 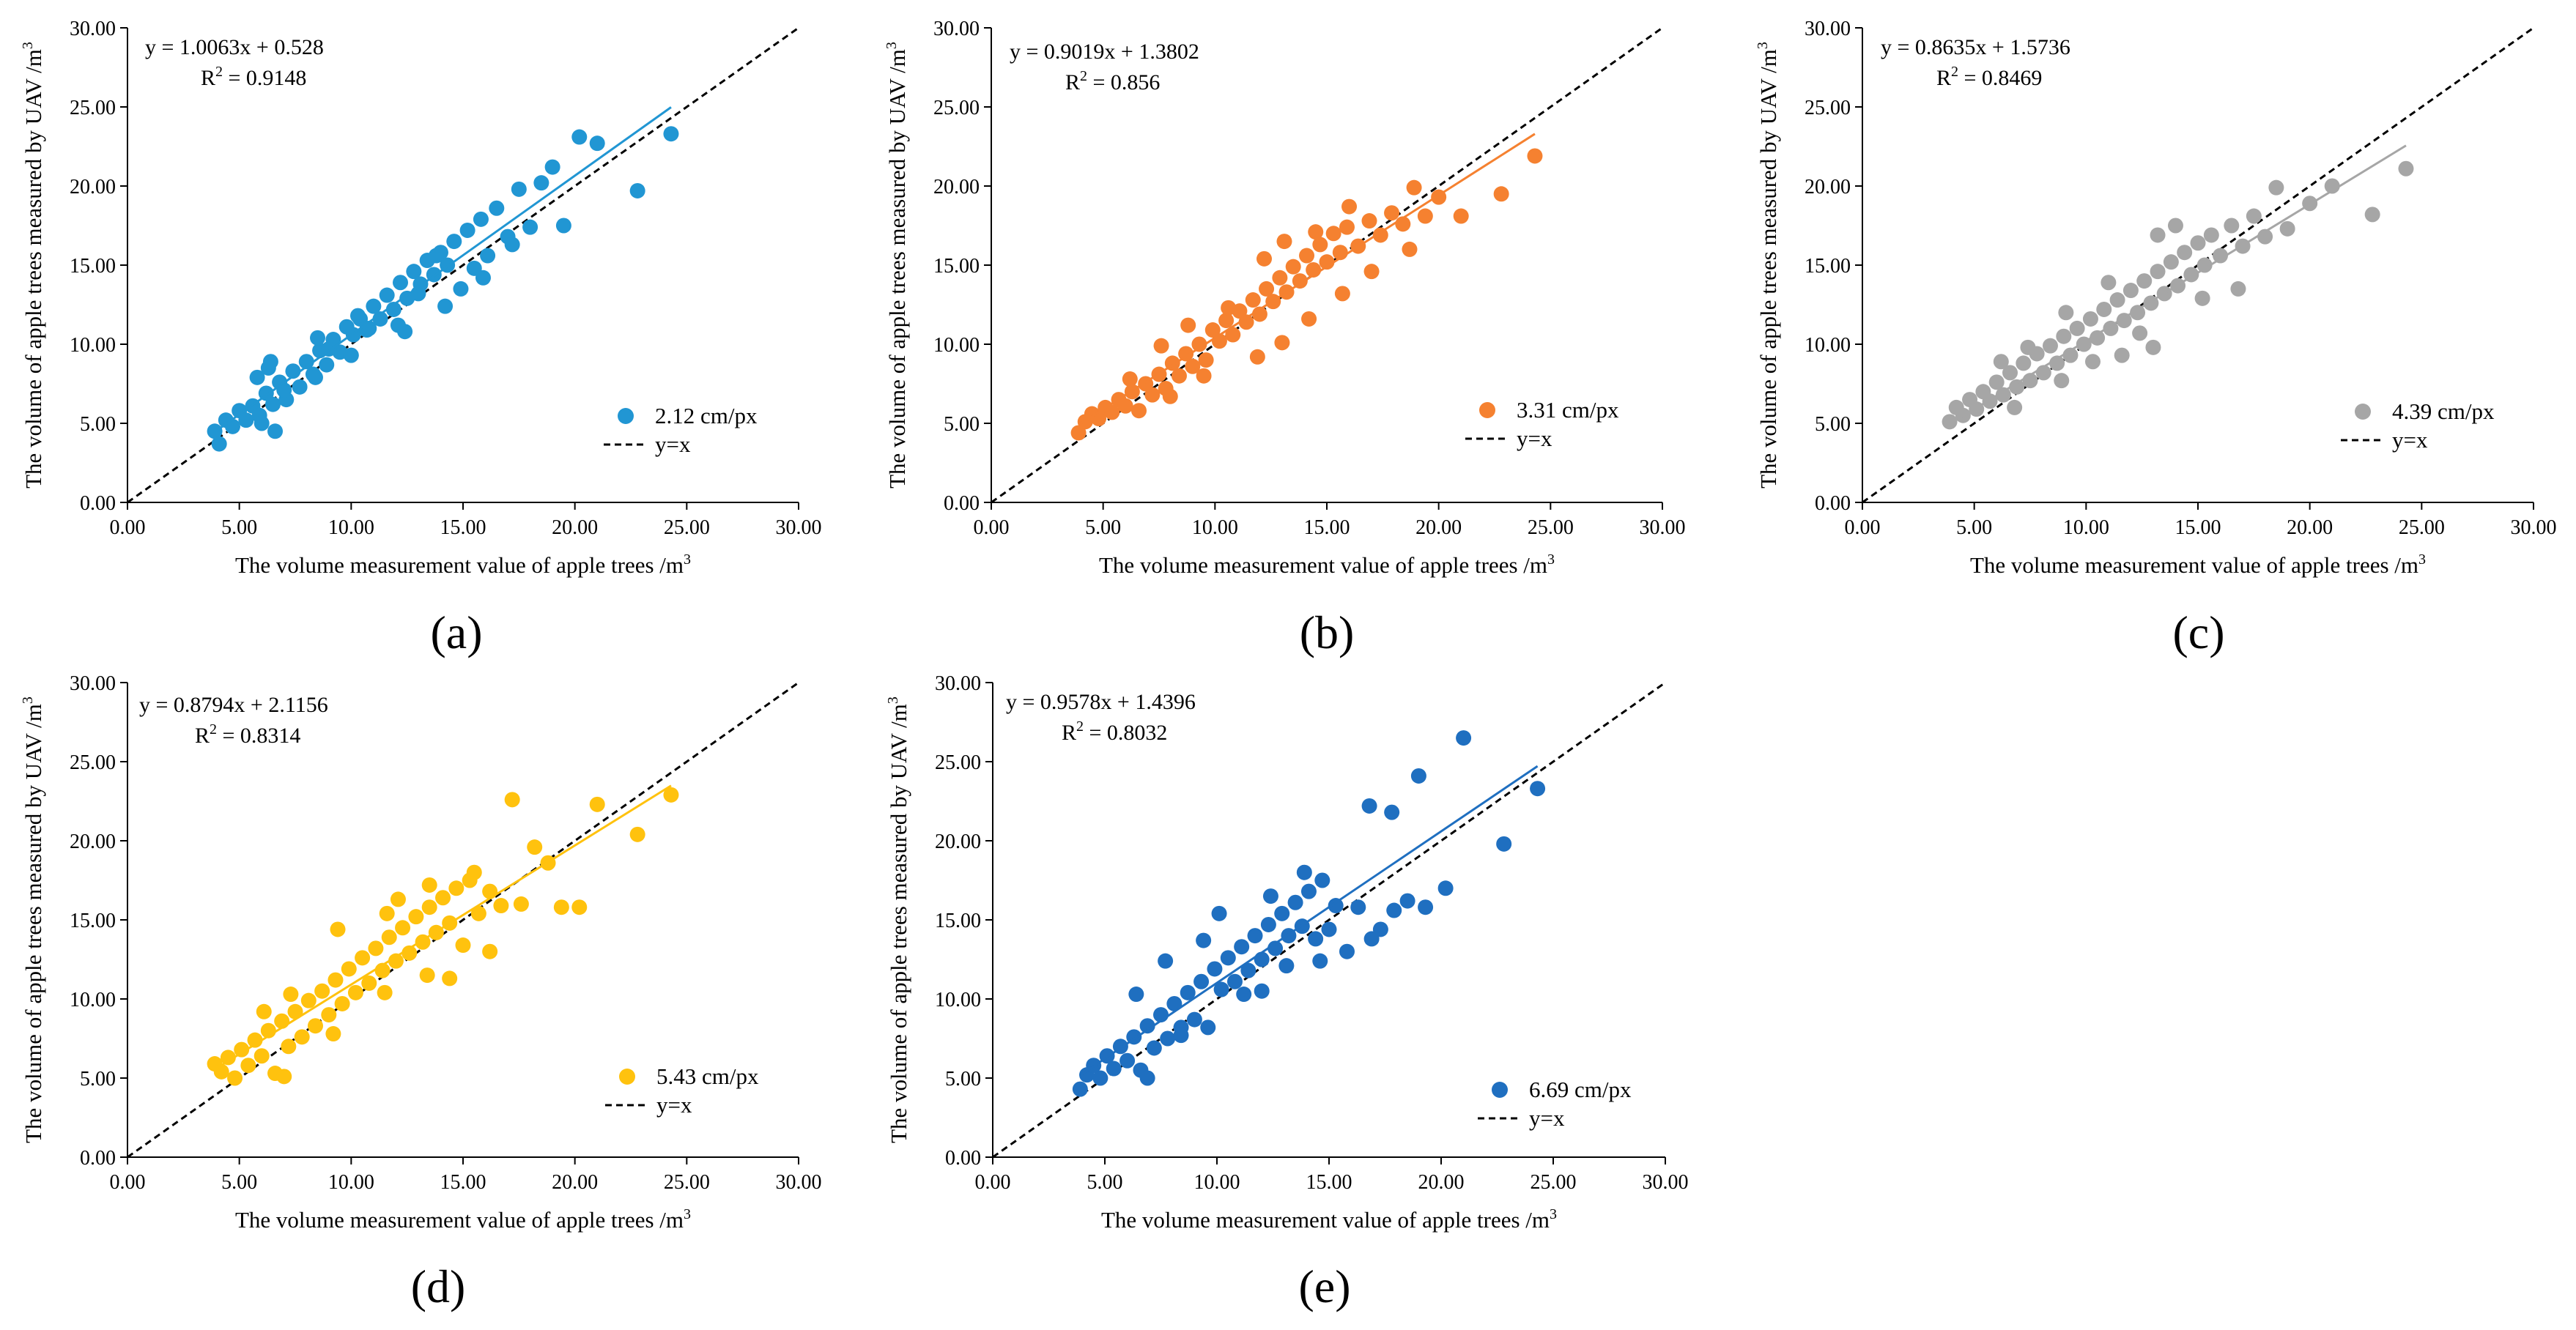 What do you see at coordinates (1989, 77) in the screenshot?
I see `r-squared: R2 = 0.8469` at bounding box center [1989, 77].